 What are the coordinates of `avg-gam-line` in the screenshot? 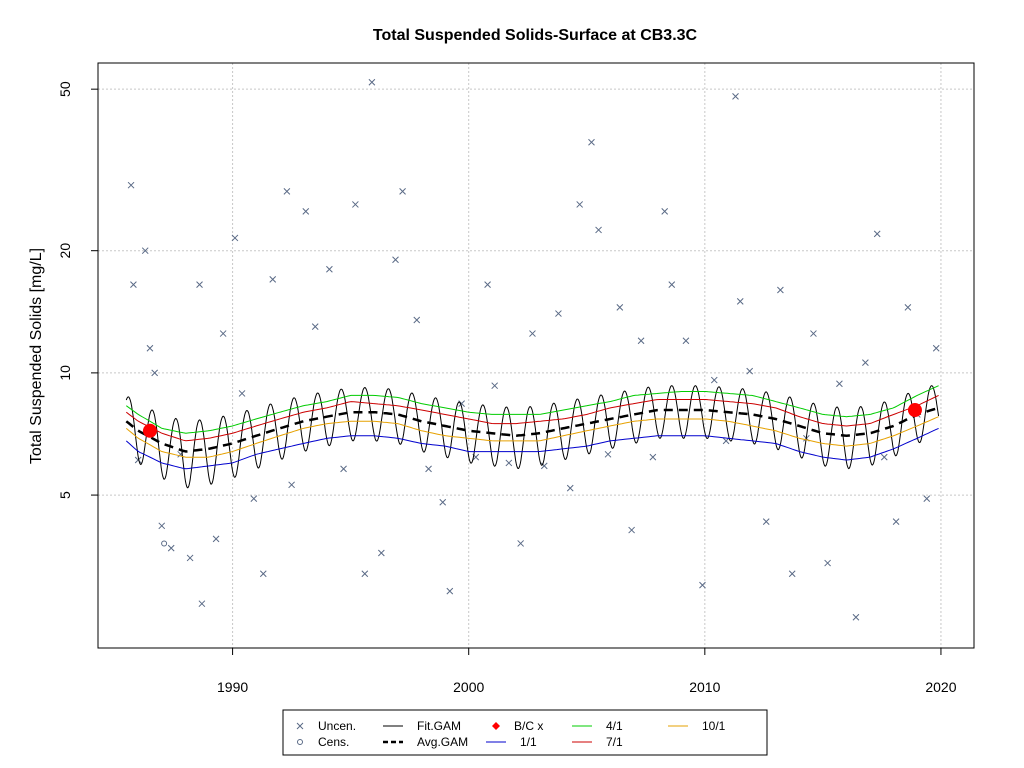 It's located at (532, 429).